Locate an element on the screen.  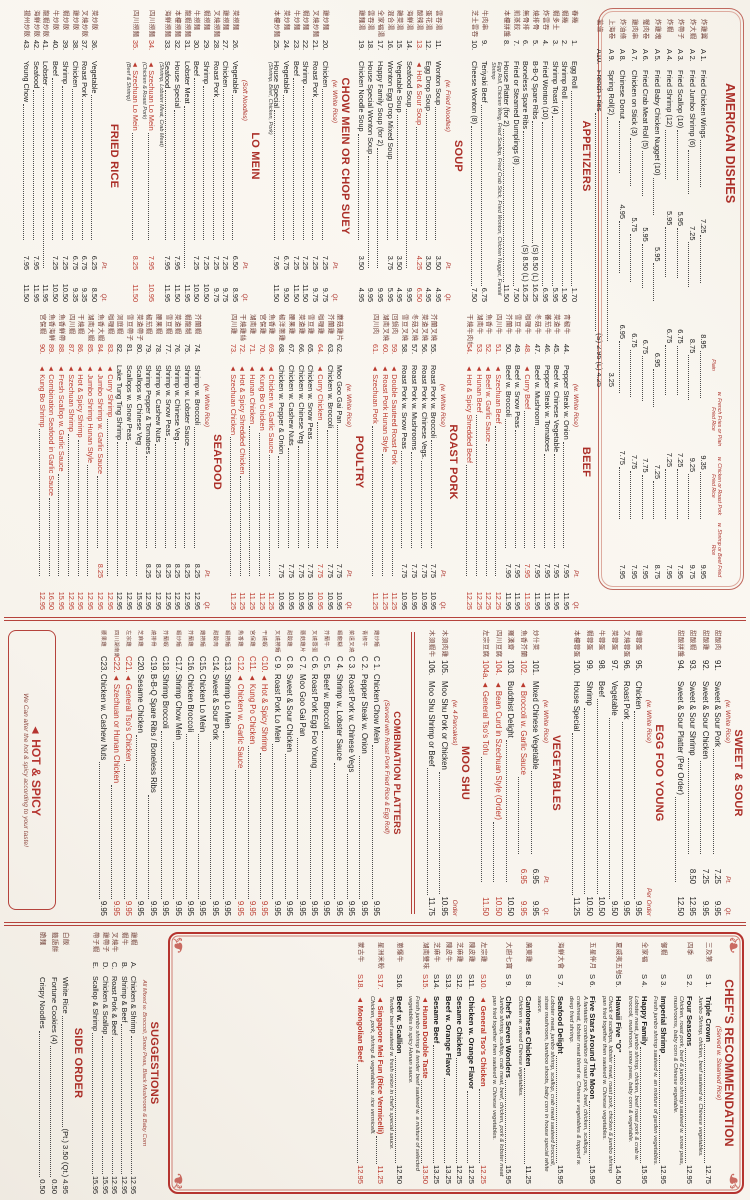
item-price: 10.50 is located at coordinates (602, 906).